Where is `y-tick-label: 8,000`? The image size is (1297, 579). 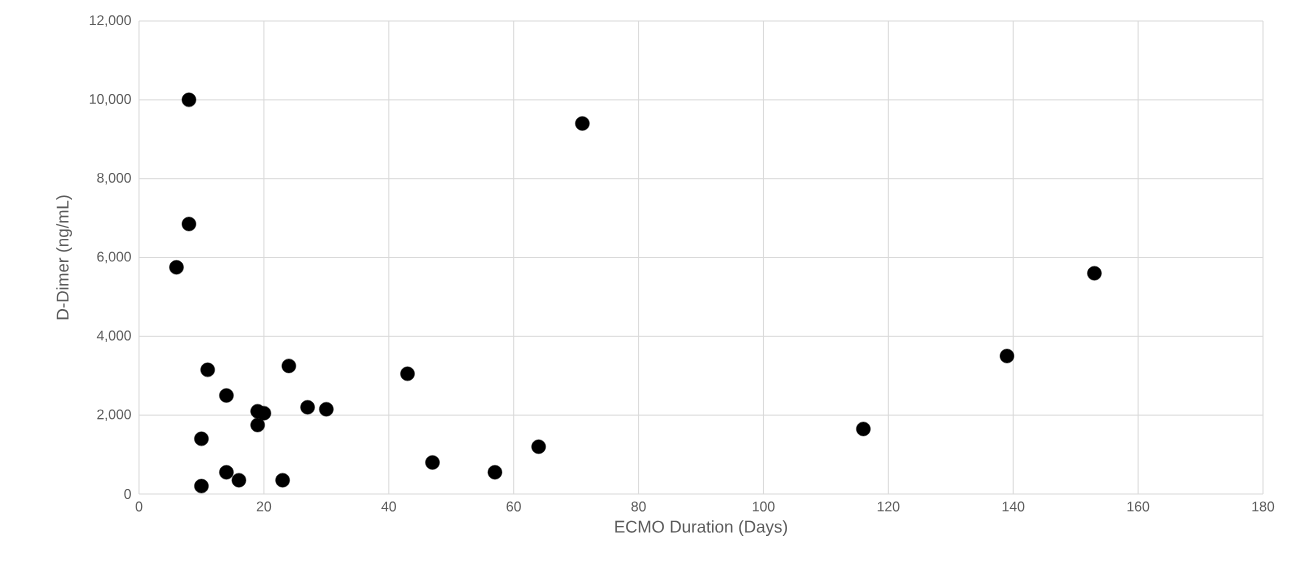 y-tick-label: 8,000 is located at coordinates (114, 178).